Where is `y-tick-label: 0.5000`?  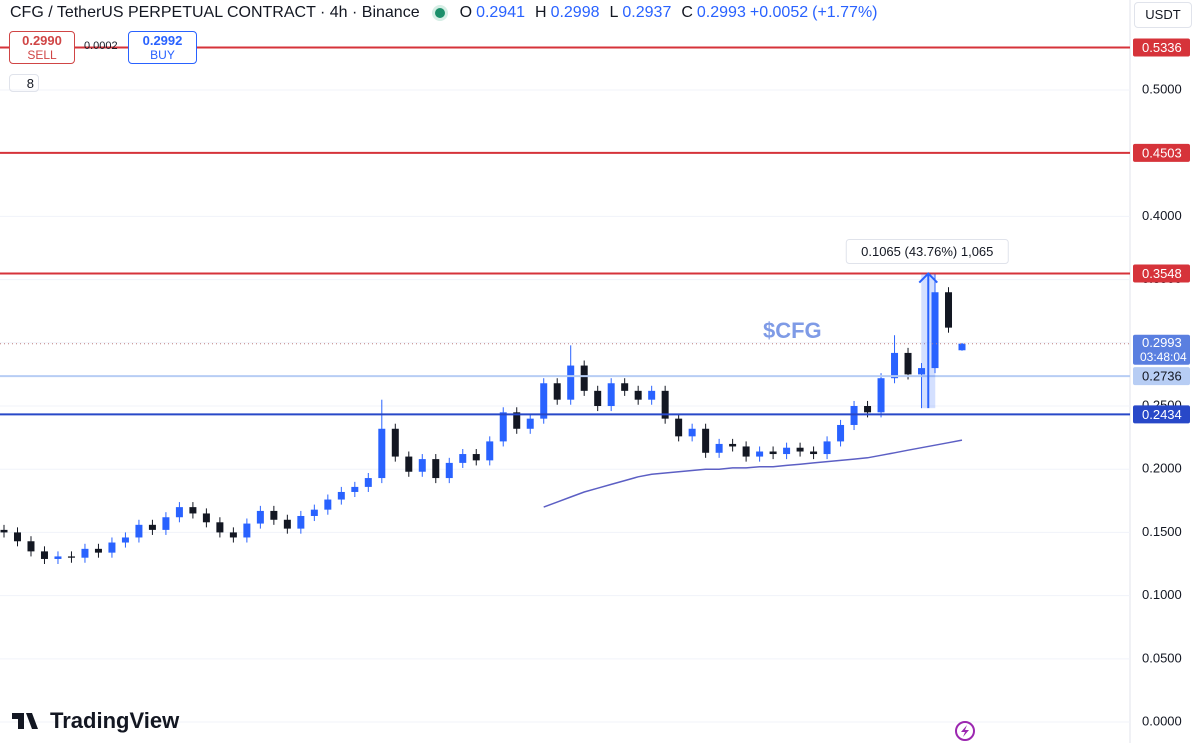 y-tick-label: 0.5000 is located at coordinates (1162, 88).